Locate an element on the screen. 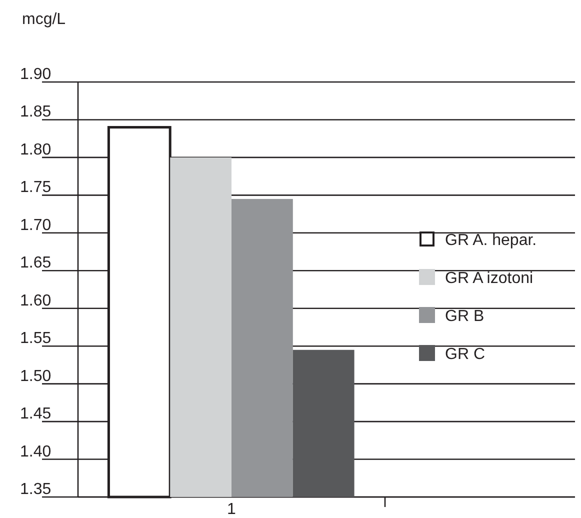 This screenshot has width=581, height=518. y-tick-label: 1.90 is located at coordinates (36, 74).